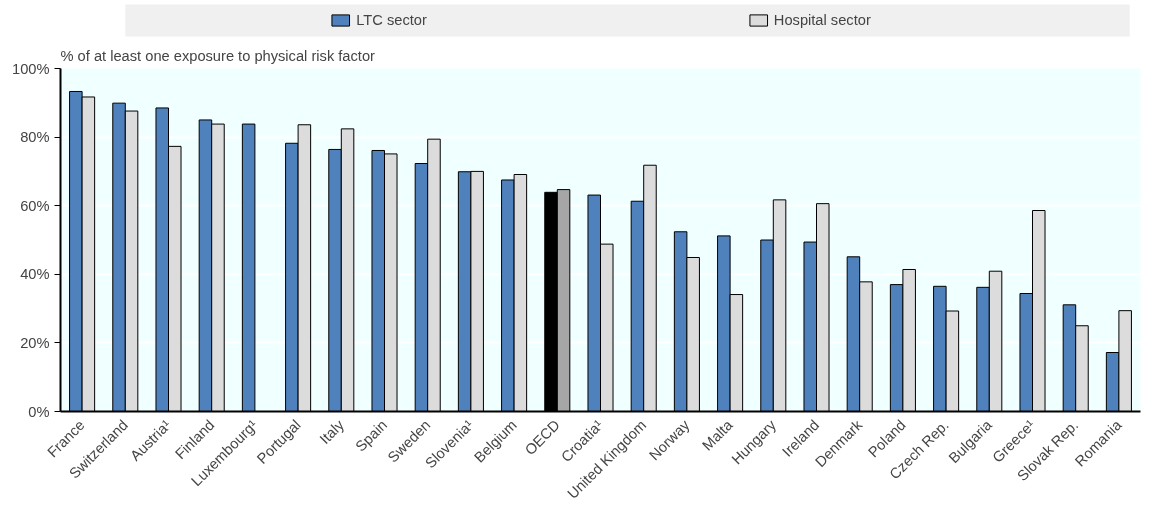 Image resolution: width=1162 pixels, height=524 pixels. Describe the element at coordinates (218, 55) in the screenshot. I see `y-axis-title: % of at least one exposure to physical risk factor` at that location.